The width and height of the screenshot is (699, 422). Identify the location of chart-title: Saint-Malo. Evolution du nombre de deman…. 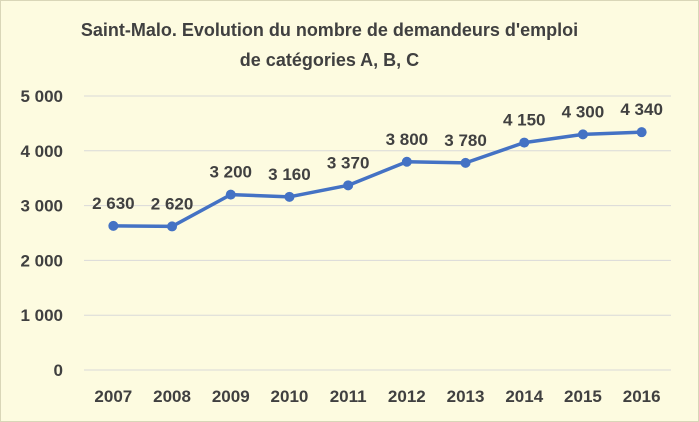
(349, 45).